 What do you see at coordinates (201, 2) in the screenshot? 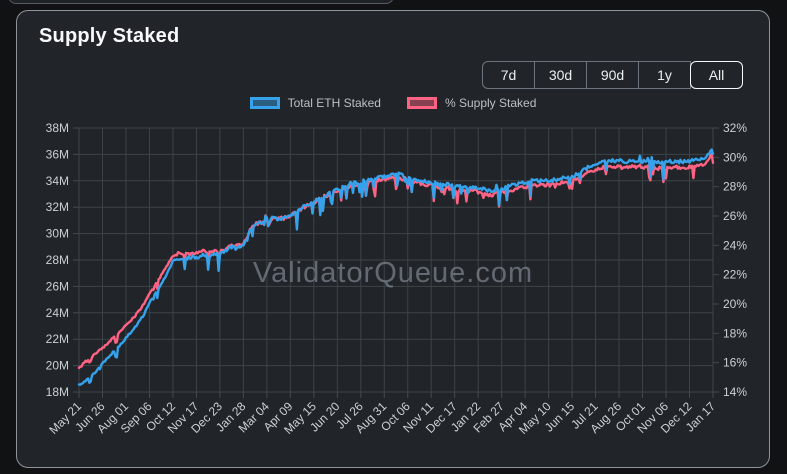
I see `card-above-bottom-edge` at bounding box center [201, 2].